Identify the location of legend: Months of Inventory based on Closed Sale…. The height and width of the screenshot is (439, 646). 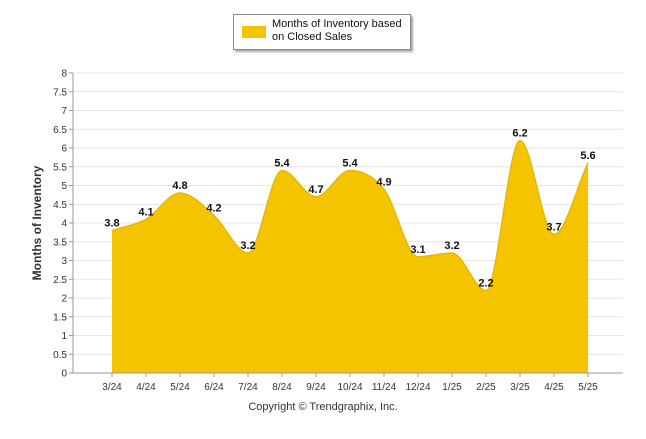
(322, 32).